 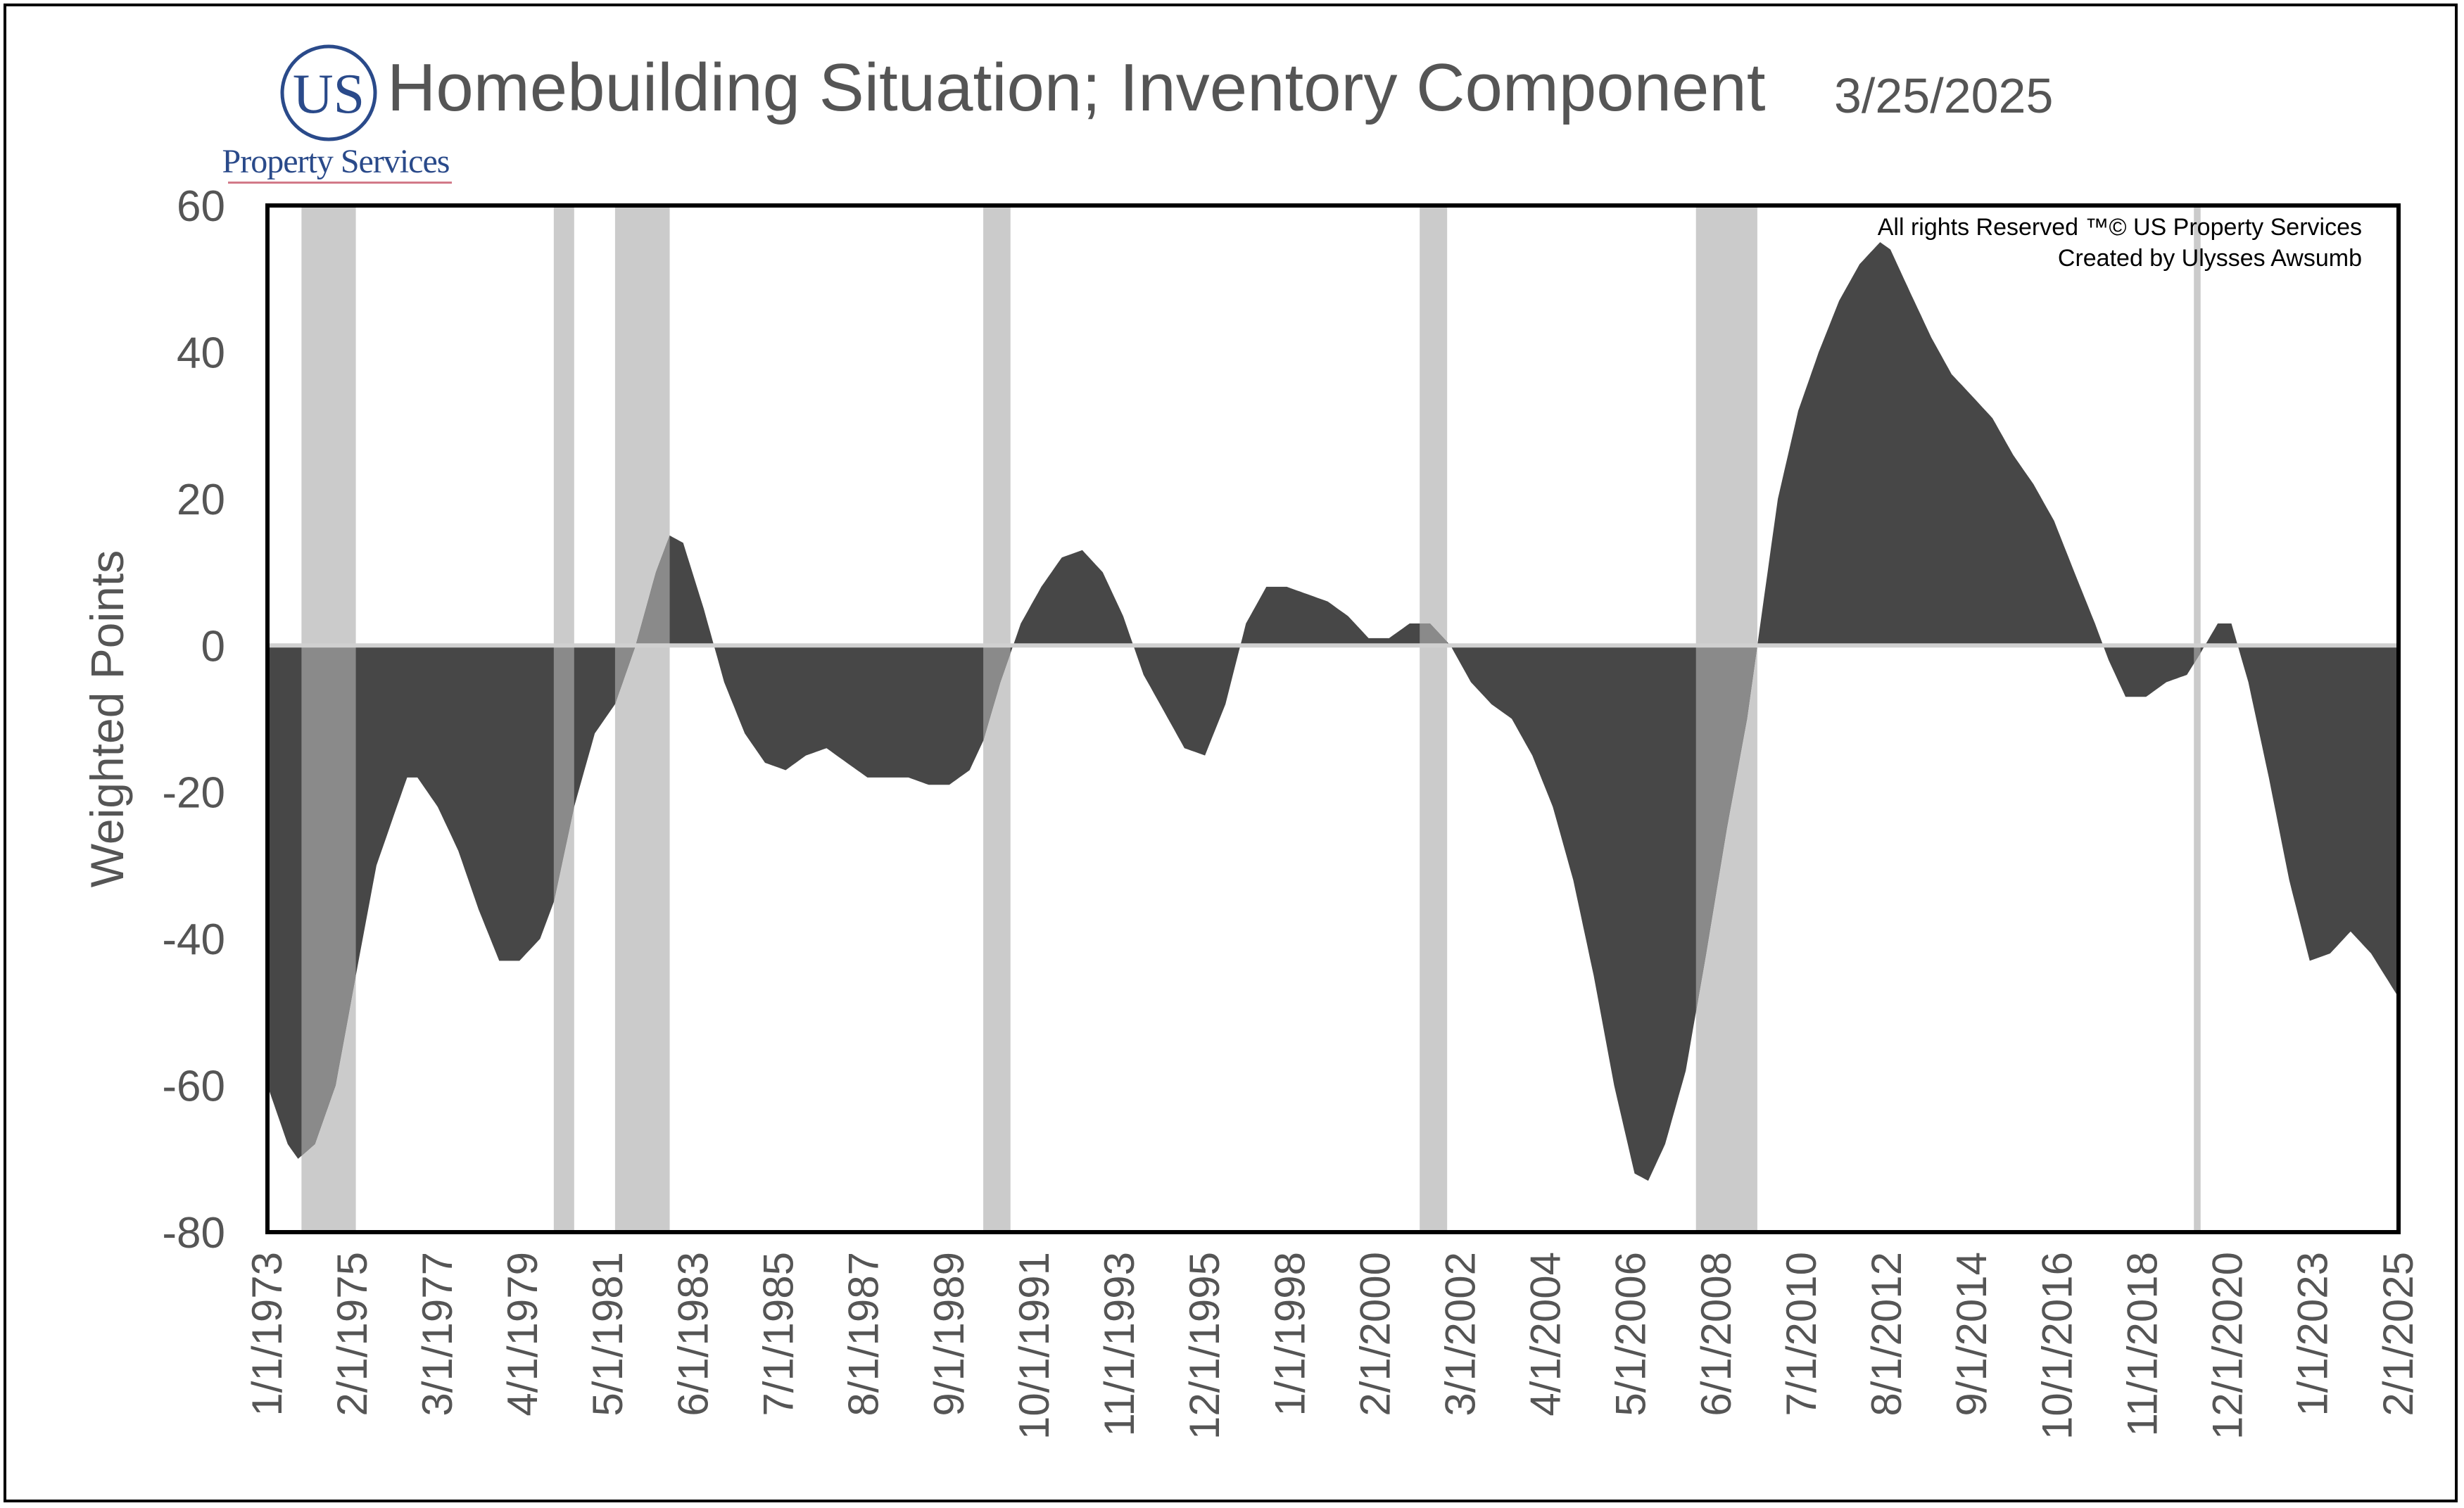 I want to click on x-tick-label: 5/1/2006, so click(x=1631, y=1334).